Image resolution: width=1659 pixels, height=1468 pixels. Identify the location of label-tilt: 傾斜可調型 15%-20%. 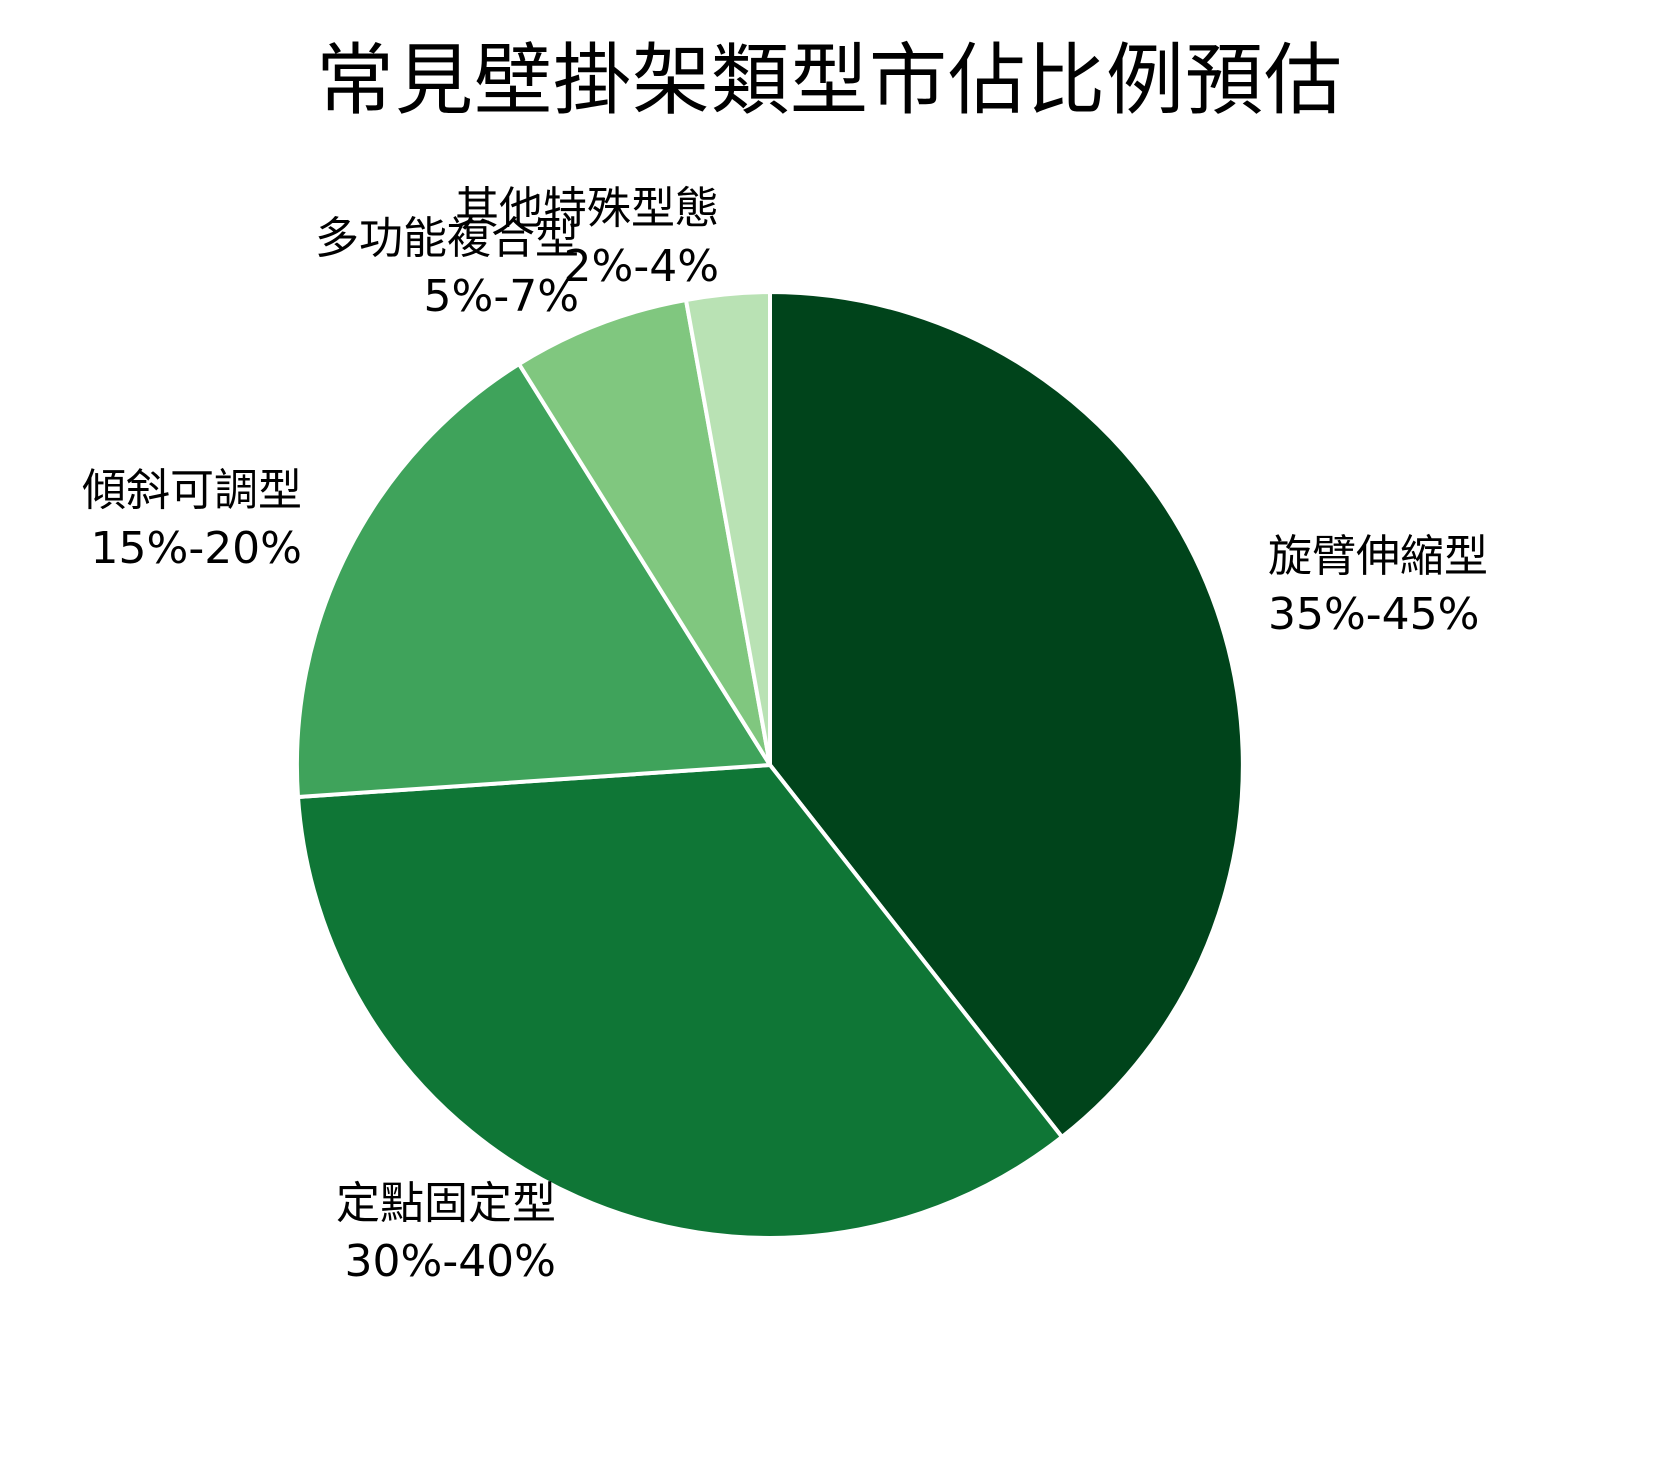
(192, 520).